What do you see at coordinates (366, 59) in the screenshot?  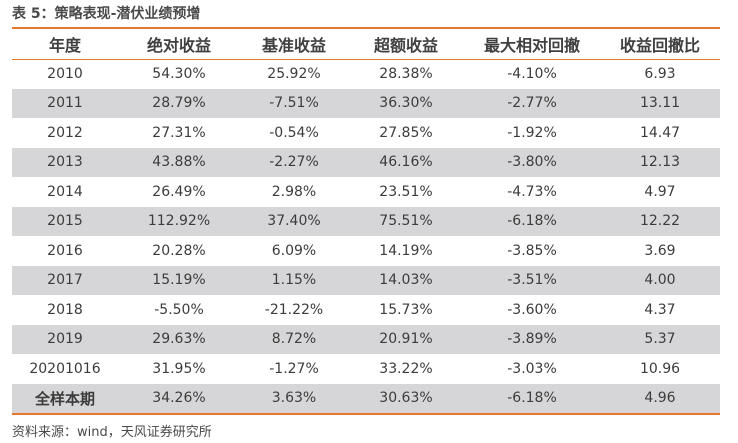 I see `header-divider` at bounding box center [366, 59].